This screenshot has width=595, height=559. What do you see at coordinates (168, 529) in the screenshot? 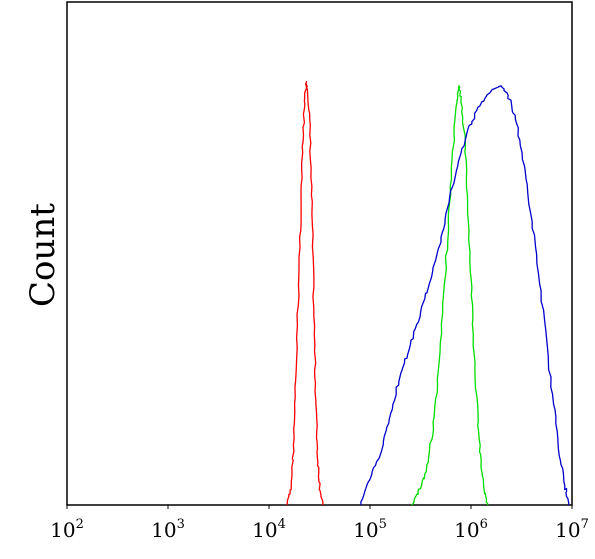
I see `x-tick-label: 103` at bounding box center [168, 529].